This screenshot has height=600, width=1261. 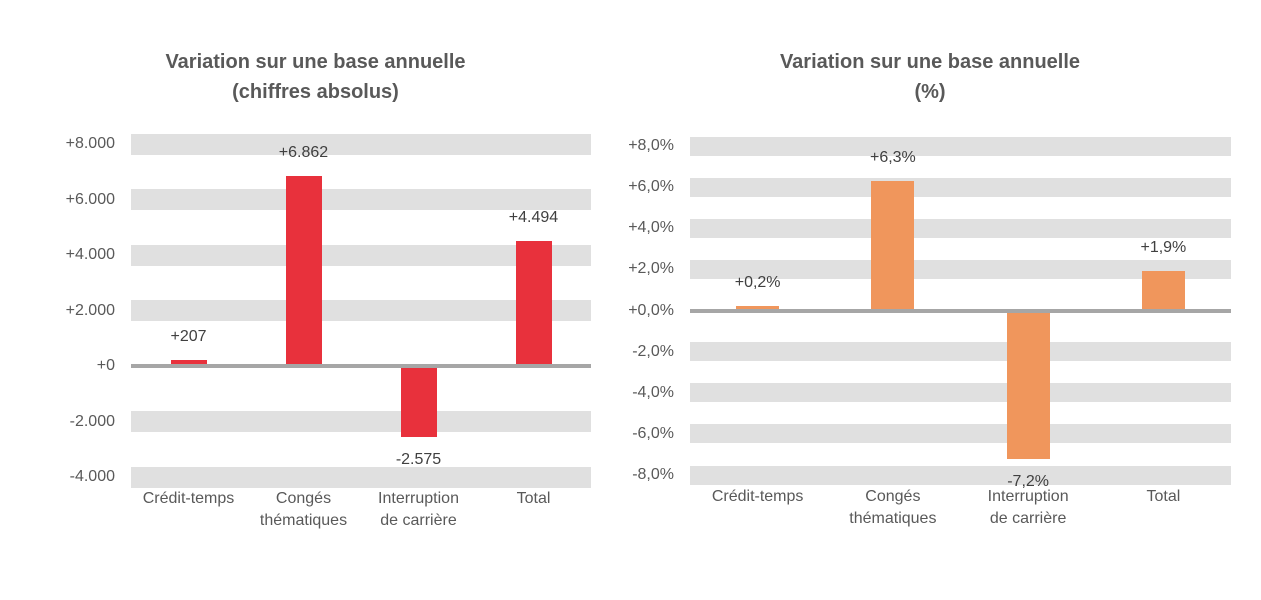 What do you see at coordinates (757, 283) in the screenshot?
I see `bar-data-label: +0,2%` at bounding box center [757, 283].